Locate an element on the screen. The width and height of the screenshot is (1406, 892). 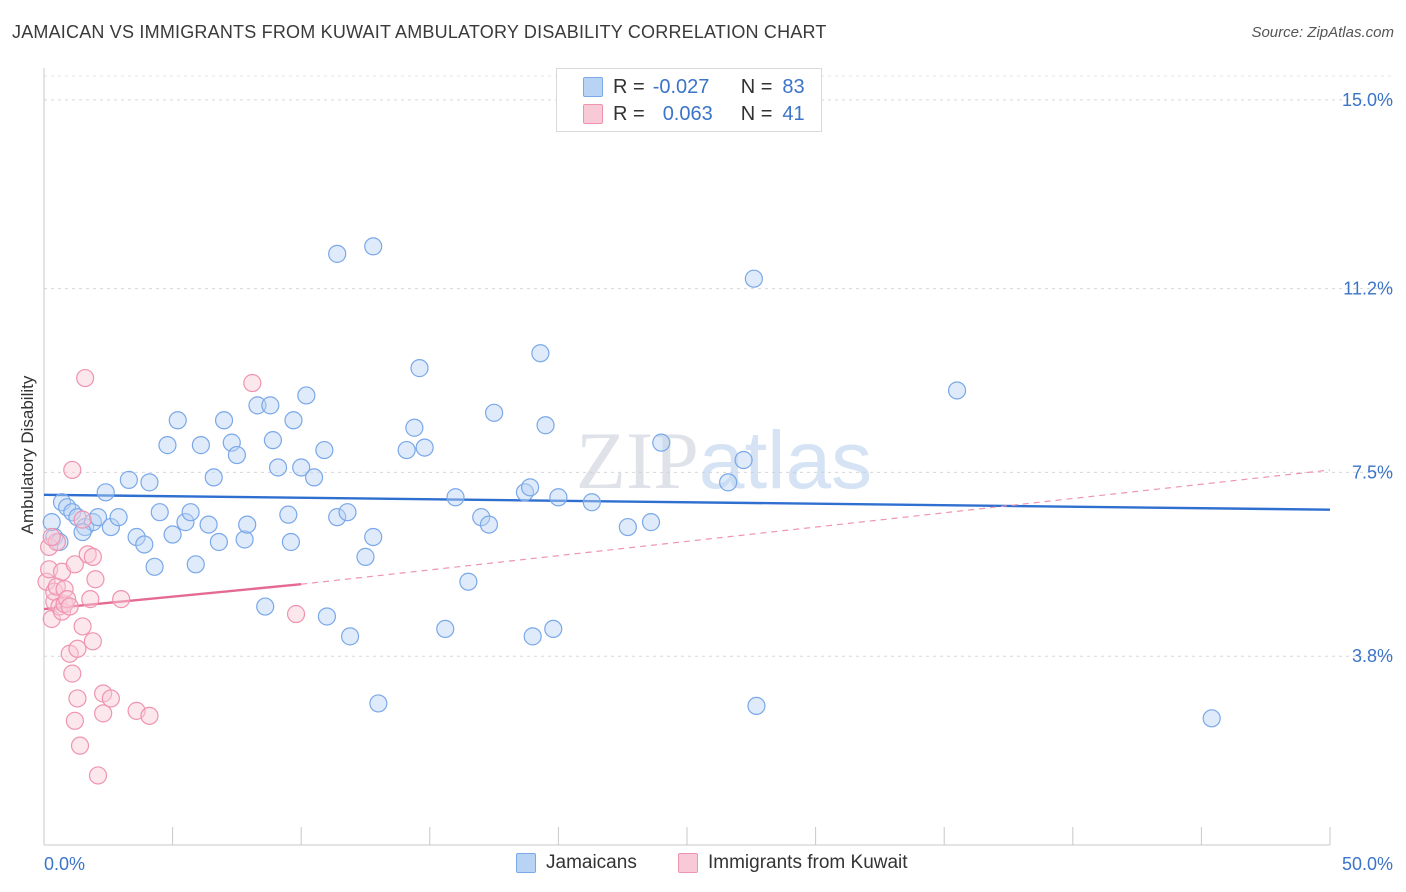
legend-label-kuwait: Immigrants from Kuwait is located at coordinates (808, 862).